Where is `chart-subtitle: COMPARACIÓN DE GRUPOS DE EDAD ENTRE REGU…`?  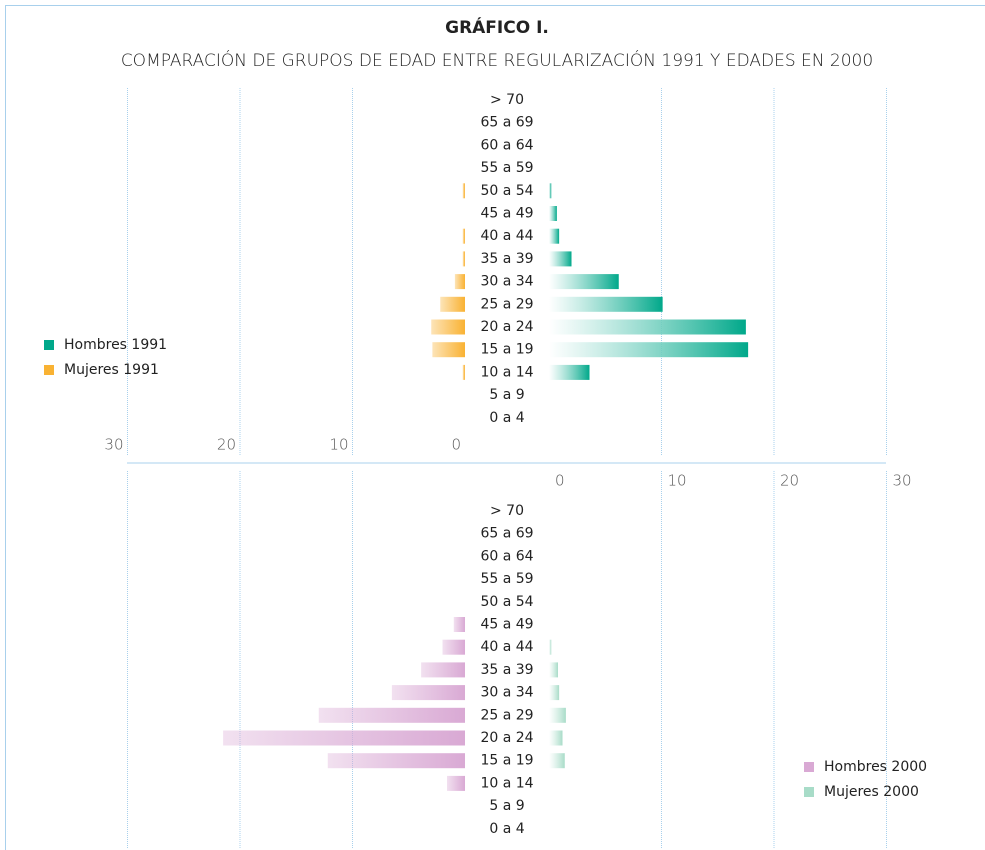 chart-subtitle: COMPARACIÓN DE GRUPOS DE EDAD ENTRE REGU… is located at coordinates (497, 60).